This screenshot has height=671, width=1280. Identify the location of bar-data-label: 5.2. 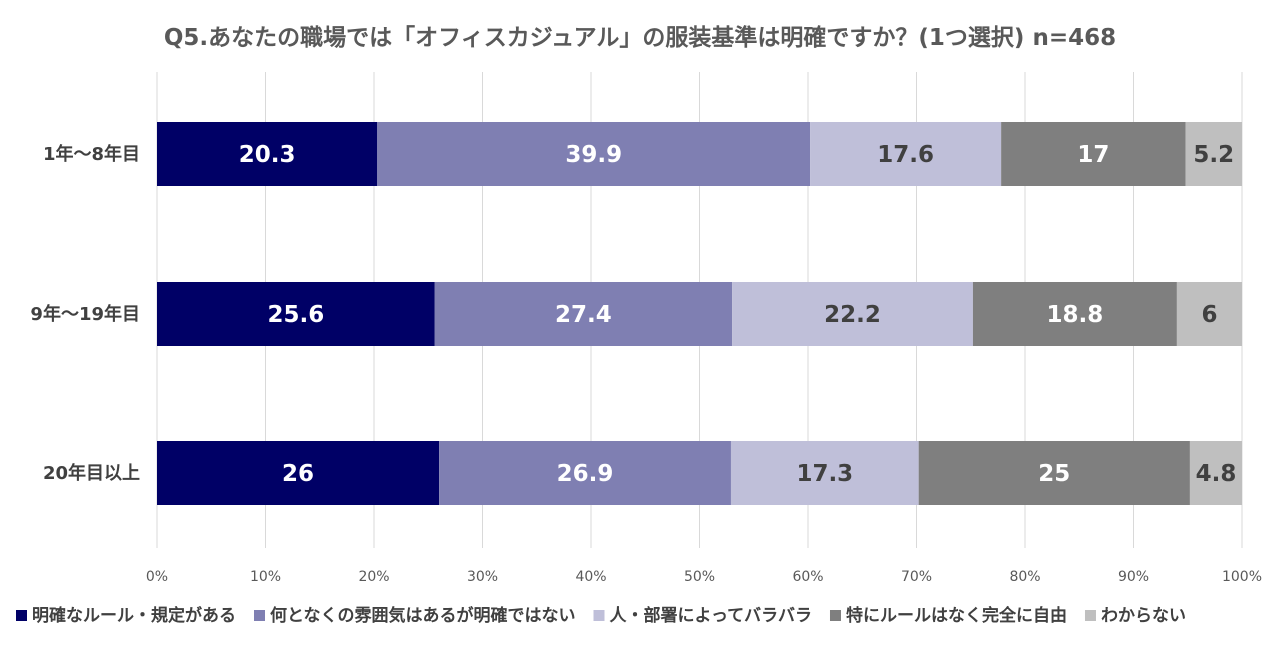
(1213, 155).